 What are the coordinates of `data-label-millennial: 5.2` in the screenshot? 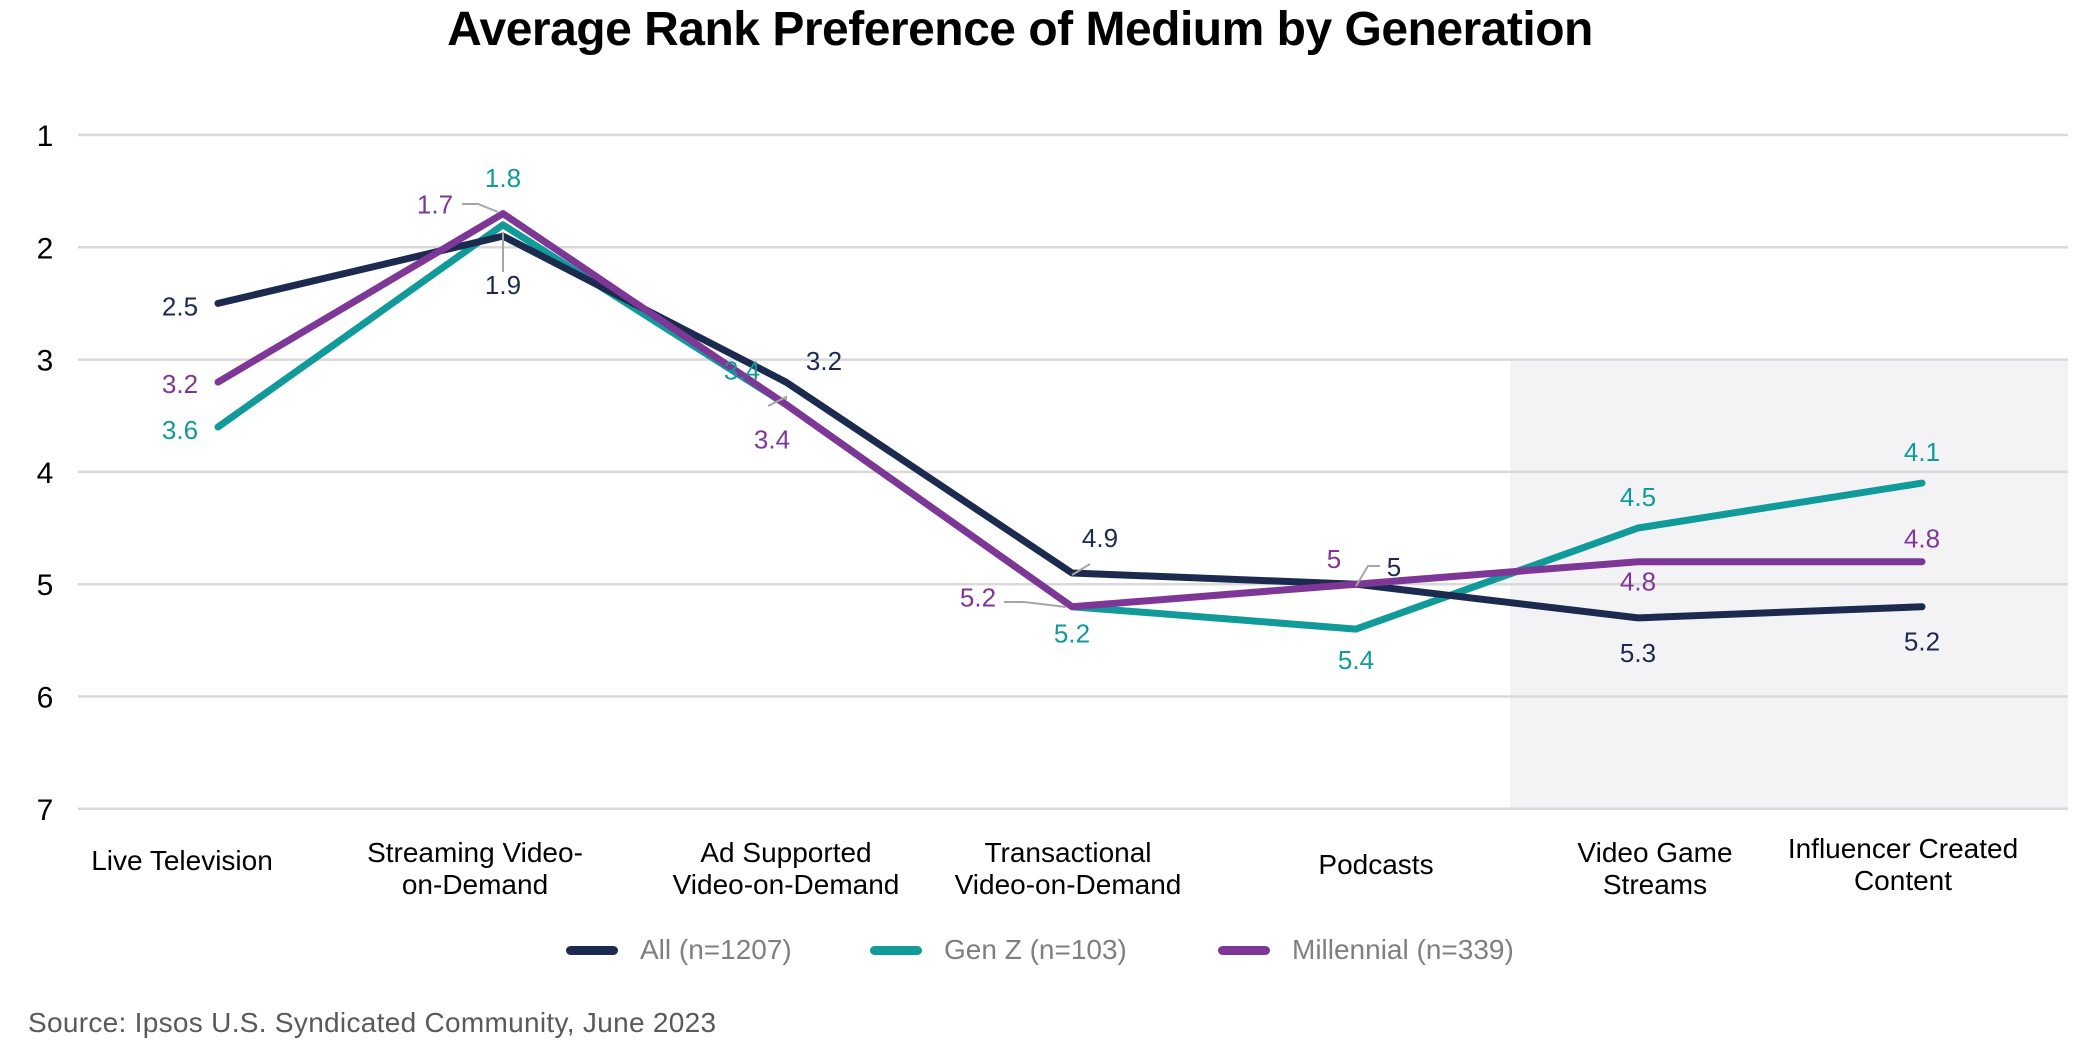 It's located at (978, 598).